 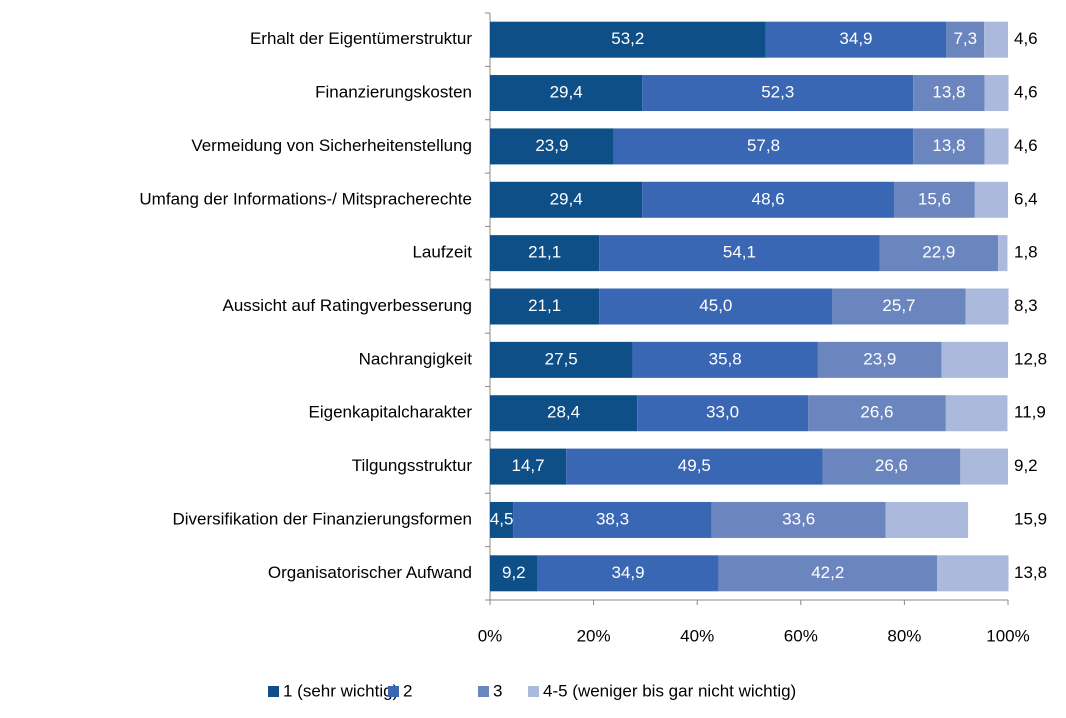 What do you see at coordinates (370, 572) in the screenshot?
I see `category-label: Organisatorischer Aufwand` at bounding box center [370, 572].